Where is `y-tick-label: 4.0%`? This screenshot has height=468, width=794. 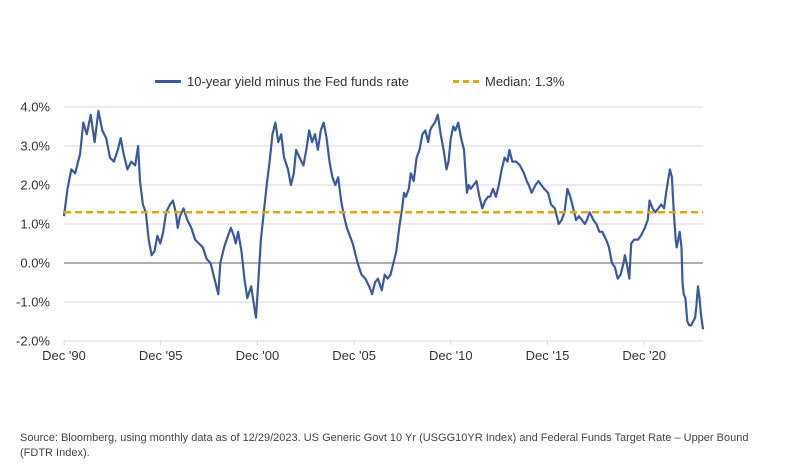 y-tick-label: 4.0% is located at coordinates (35, 107).